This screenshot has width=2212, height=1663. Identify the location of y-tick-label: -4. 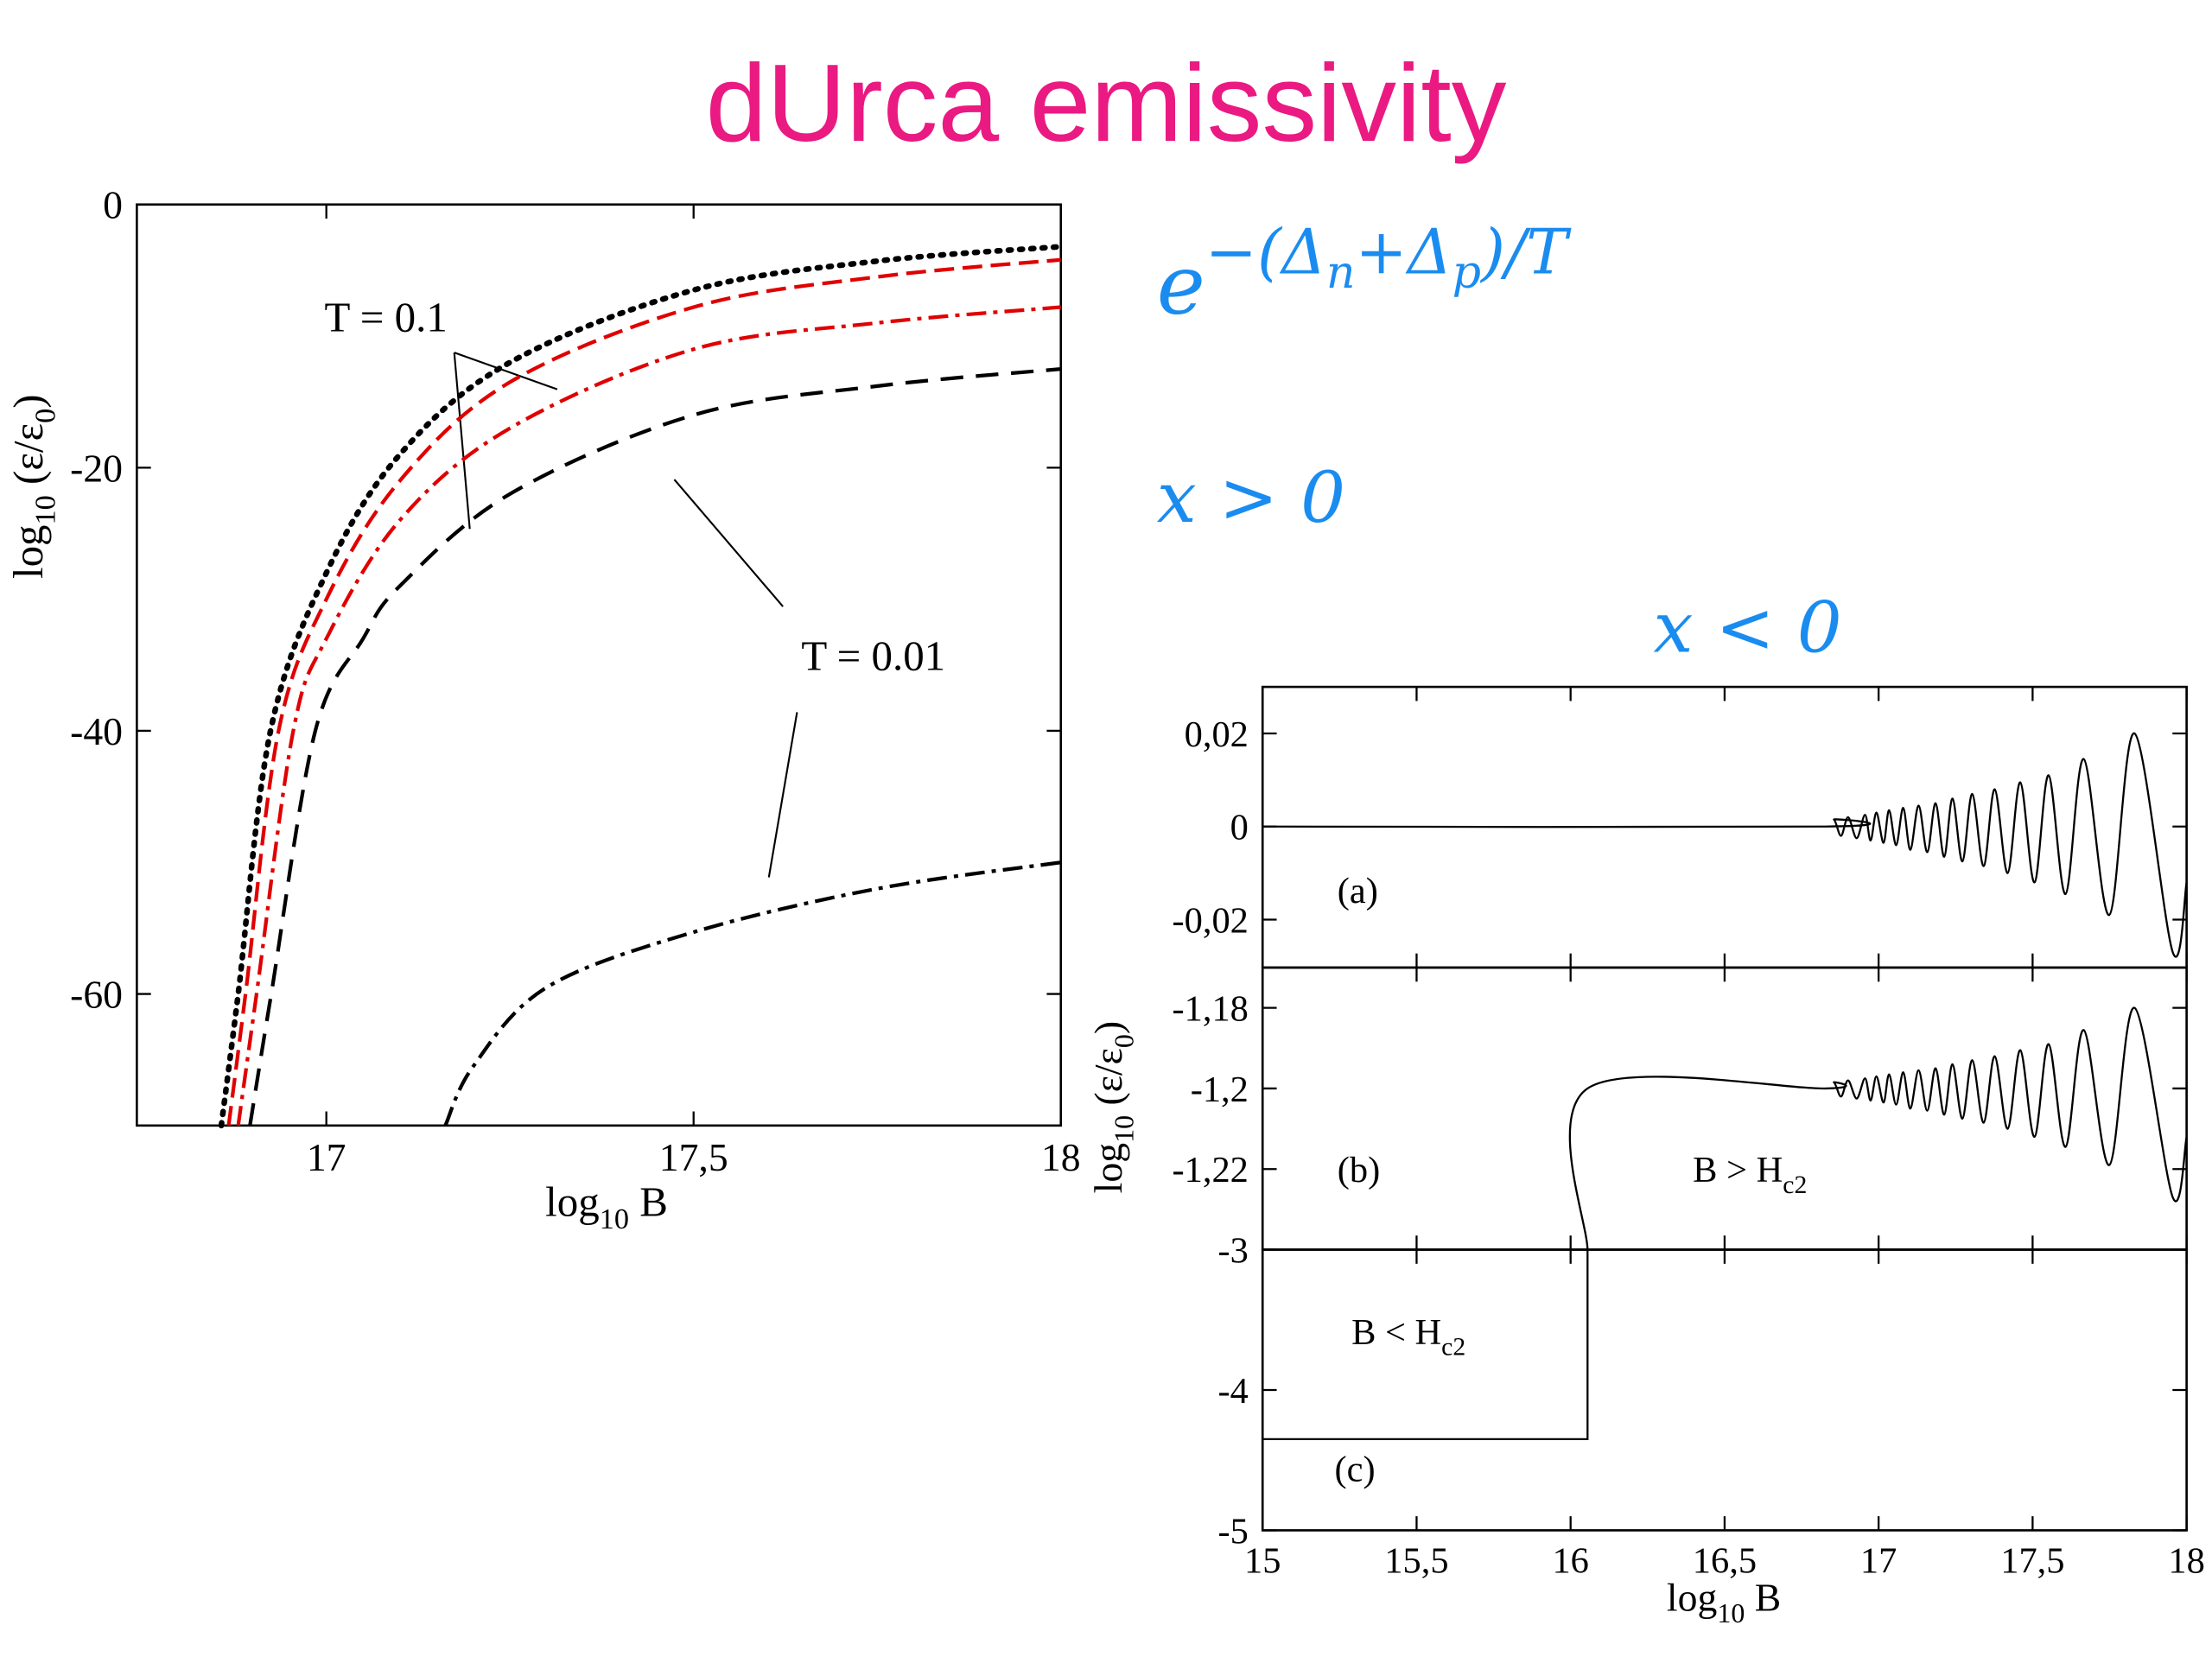
(1233, 1392).